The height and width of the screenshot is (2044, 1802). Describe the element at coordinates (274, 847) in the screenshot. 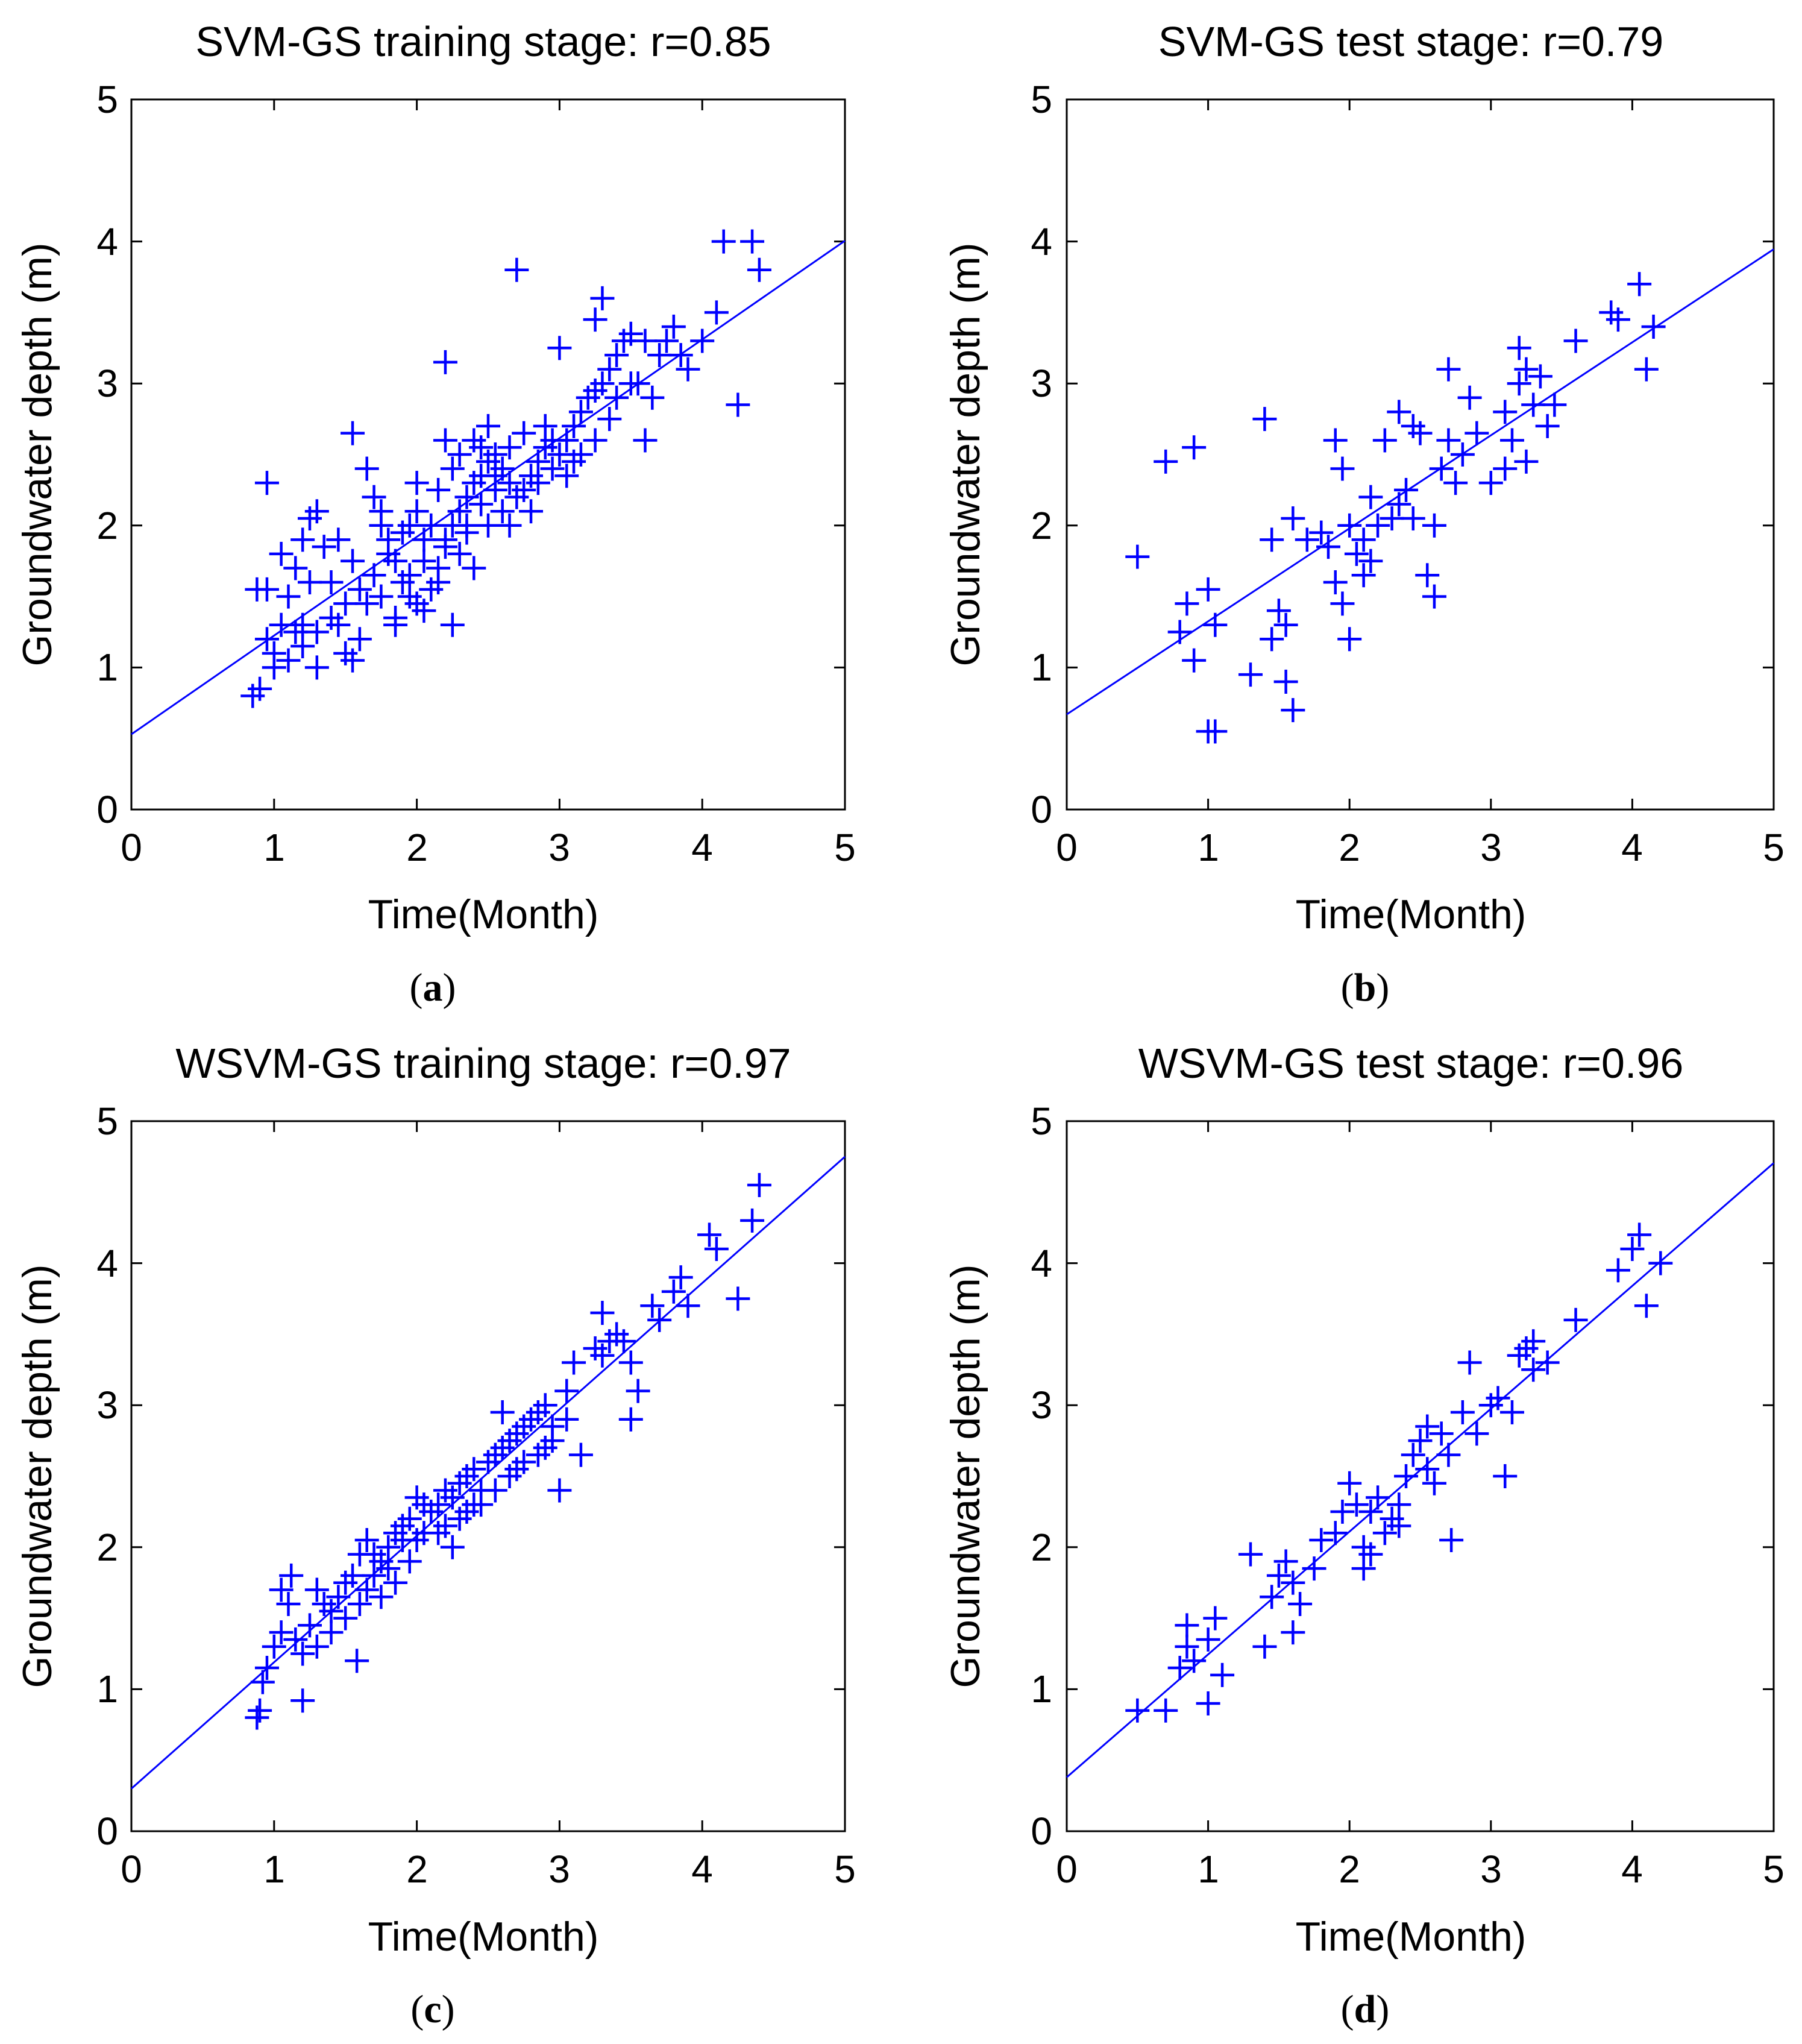

I see `x-tick-label: 1` at that location.